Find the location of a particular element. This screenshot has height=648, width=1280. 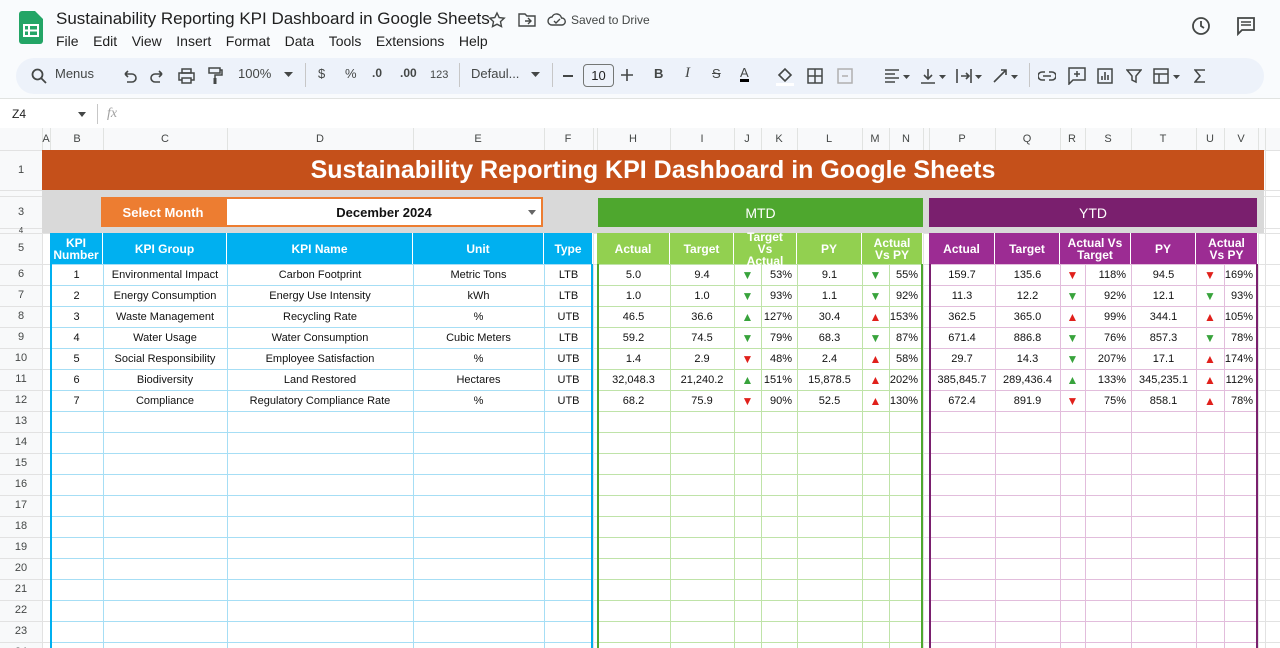

ytd-value: 344.1 is located at coordinates (1163, 316).